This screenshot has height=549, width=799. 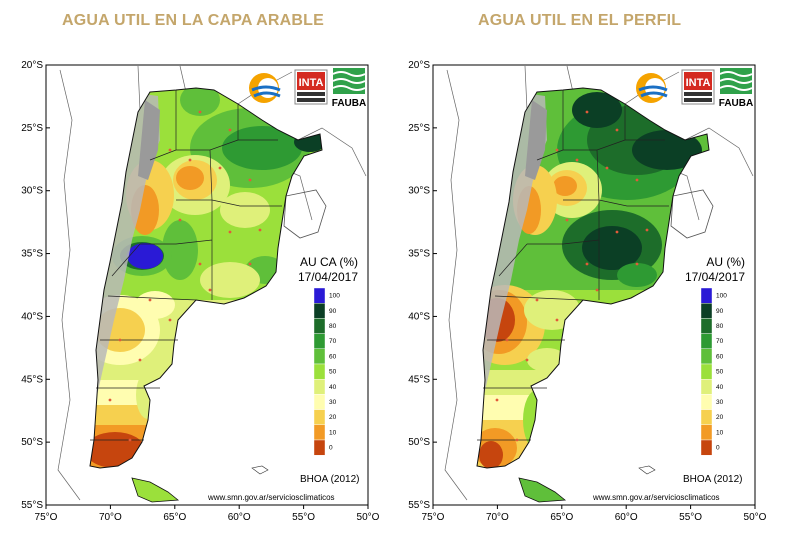 I want to click on right-url: www.smn.gov.ar/serviciosclimaticos, so click(x=656, y=497).